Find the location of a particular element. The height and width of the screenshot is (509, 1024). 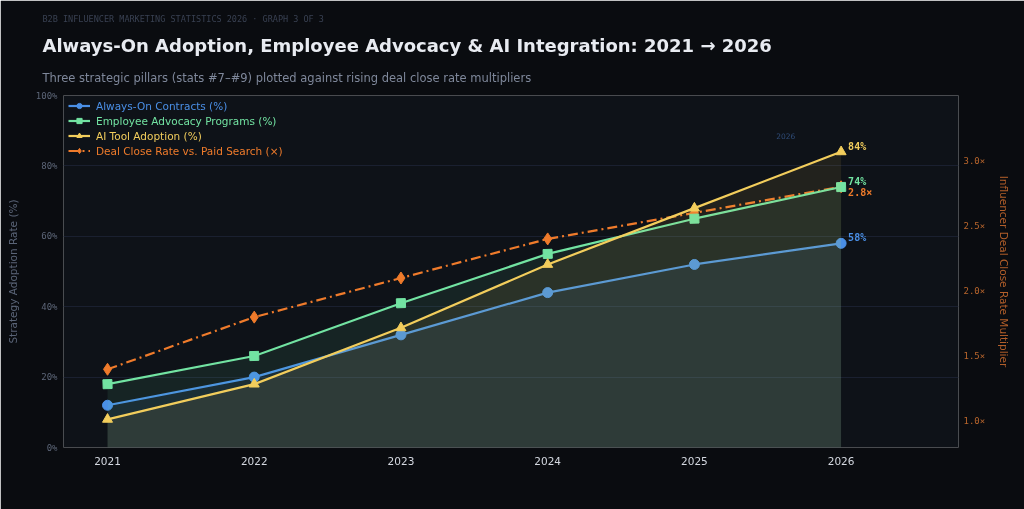

y-tick-label: 40% is located at coordinates (50, 306).